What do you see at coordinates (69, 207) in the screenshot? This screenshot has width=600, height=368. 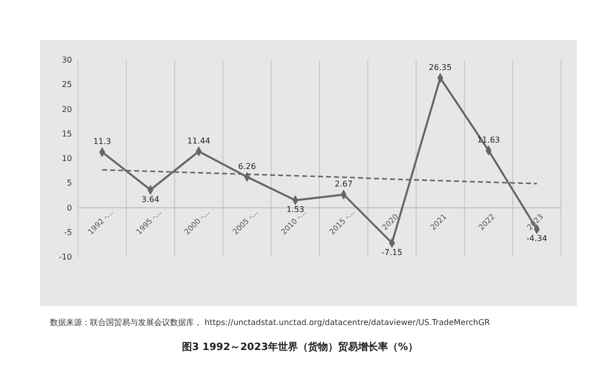 I see `y-tick-label: 0` at bounding box center [69, 207].